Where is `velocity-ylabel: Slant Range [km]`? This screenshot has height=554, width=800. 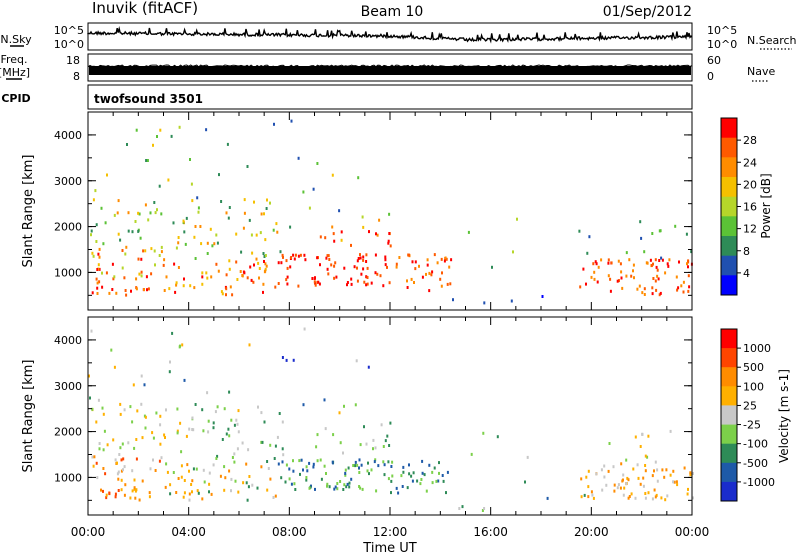
velocity-ylabel: Slant Range [km] is located at coordinates (28, 416).